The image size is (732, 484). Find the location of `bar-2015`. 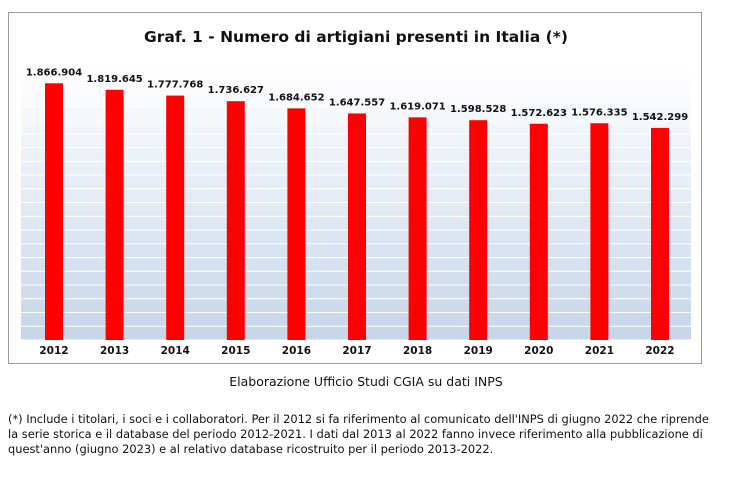

bar-2015 is located at coordinates (235, 220).